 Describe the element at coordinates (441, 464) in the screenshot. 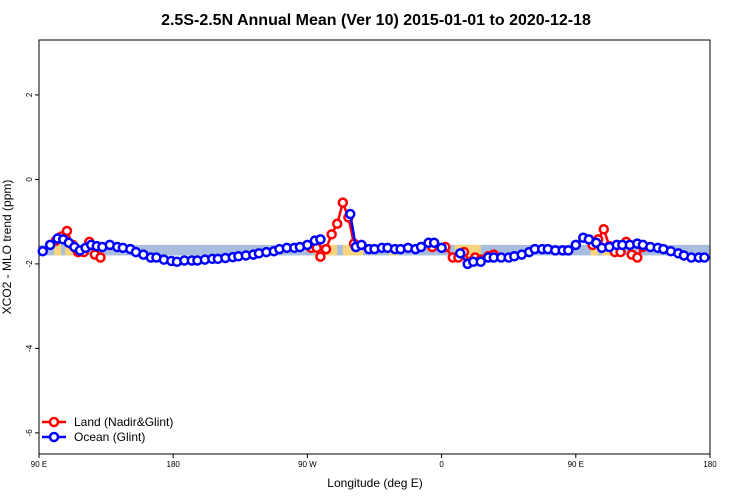

I see `x-tick-label-3: 0` at that location.